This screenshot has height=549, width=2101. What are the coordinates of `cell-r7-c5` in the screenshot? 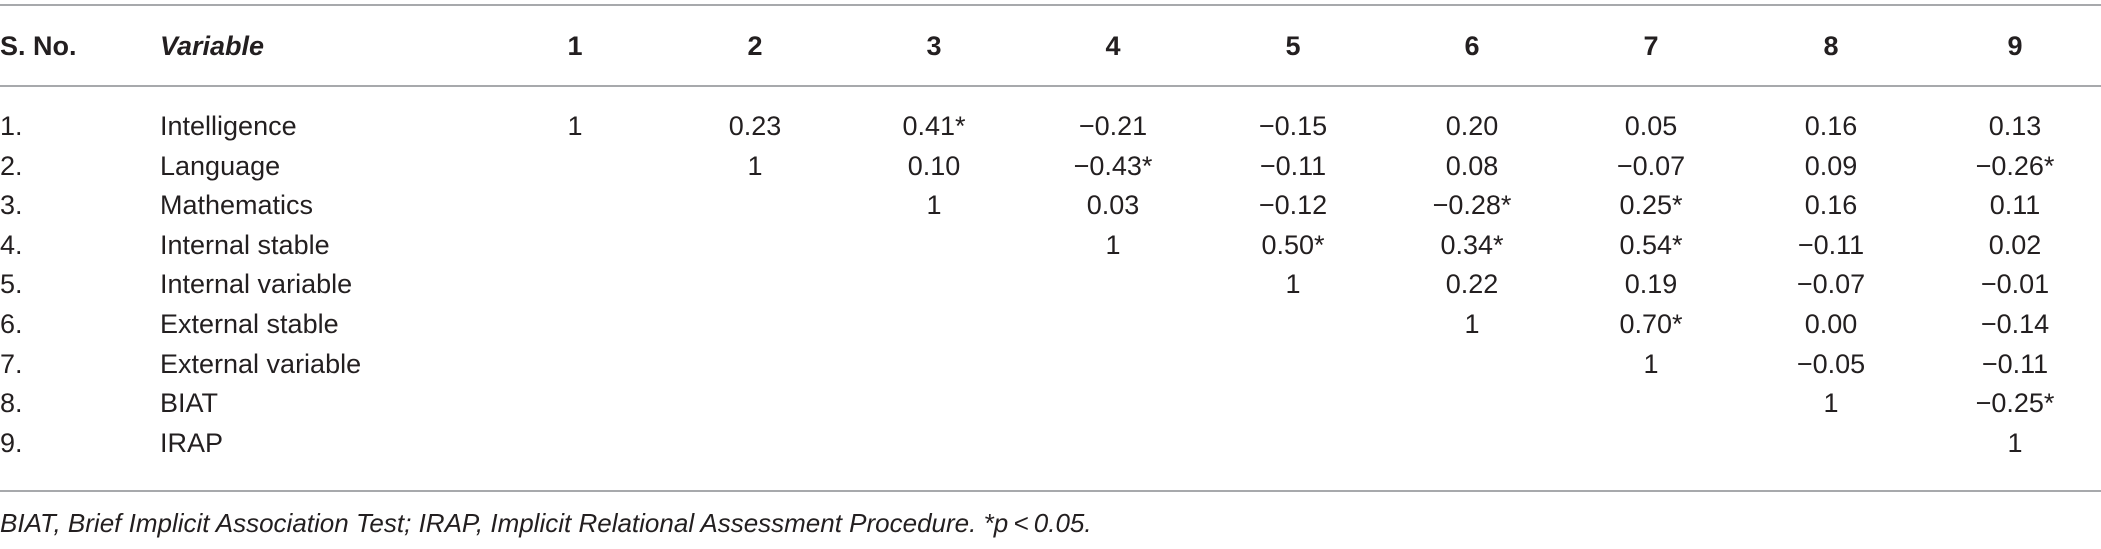 It's located at (1293, 364).